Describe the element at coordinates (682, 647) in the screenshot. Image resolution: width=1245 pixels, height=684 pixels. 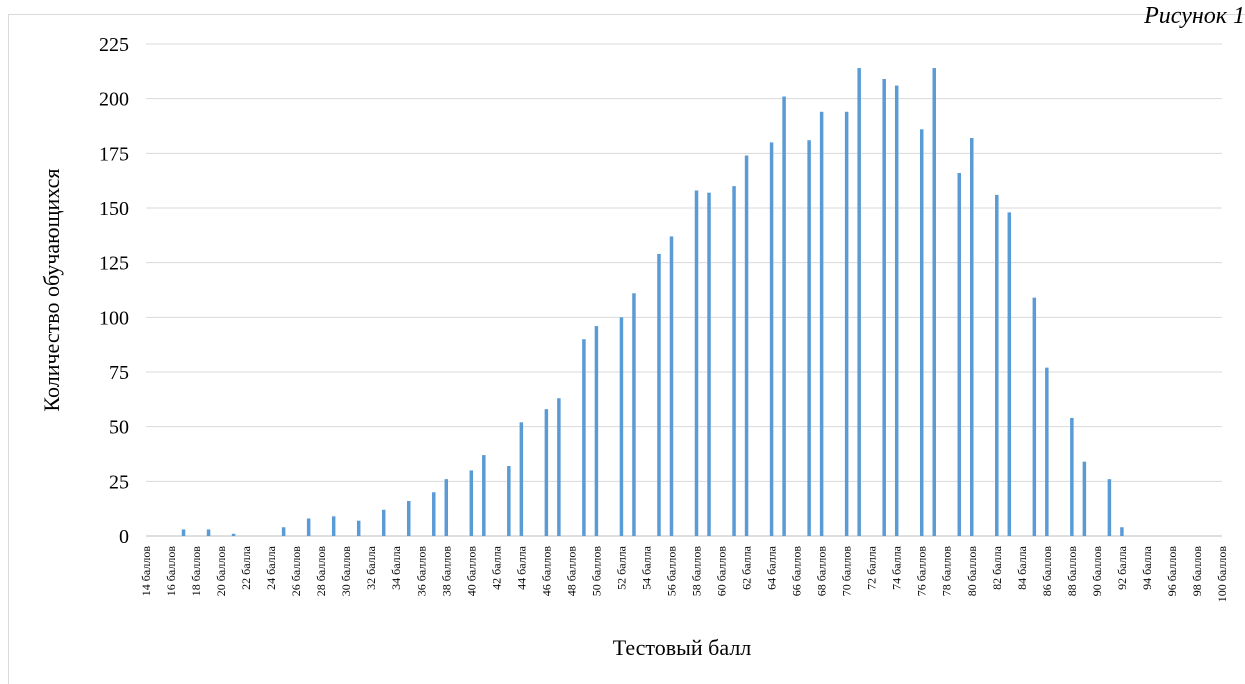
I see `x-axis-label: Тестовый балл` at that location.